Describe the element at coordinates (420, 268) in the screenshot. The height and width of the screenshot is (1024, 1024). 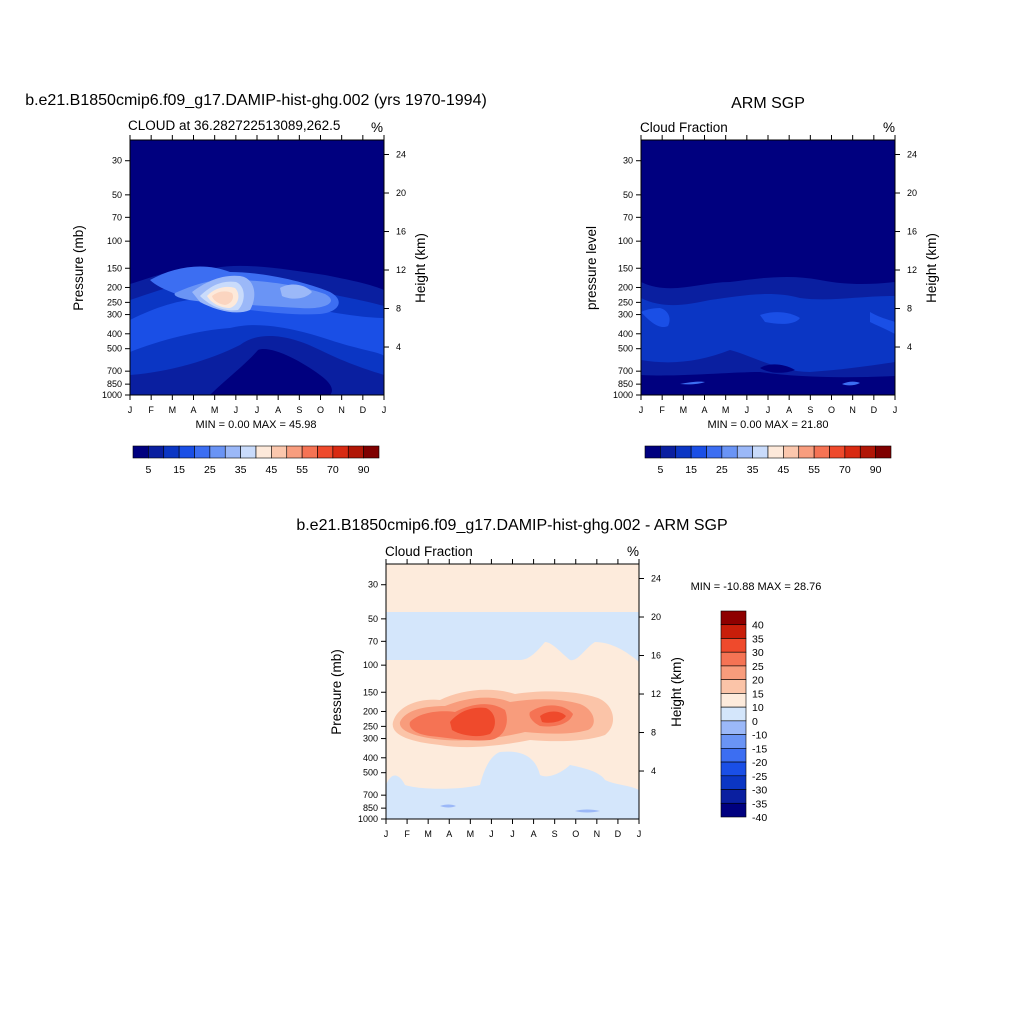
I see `panel-model-ylabel-right: Height (km)` at that location.